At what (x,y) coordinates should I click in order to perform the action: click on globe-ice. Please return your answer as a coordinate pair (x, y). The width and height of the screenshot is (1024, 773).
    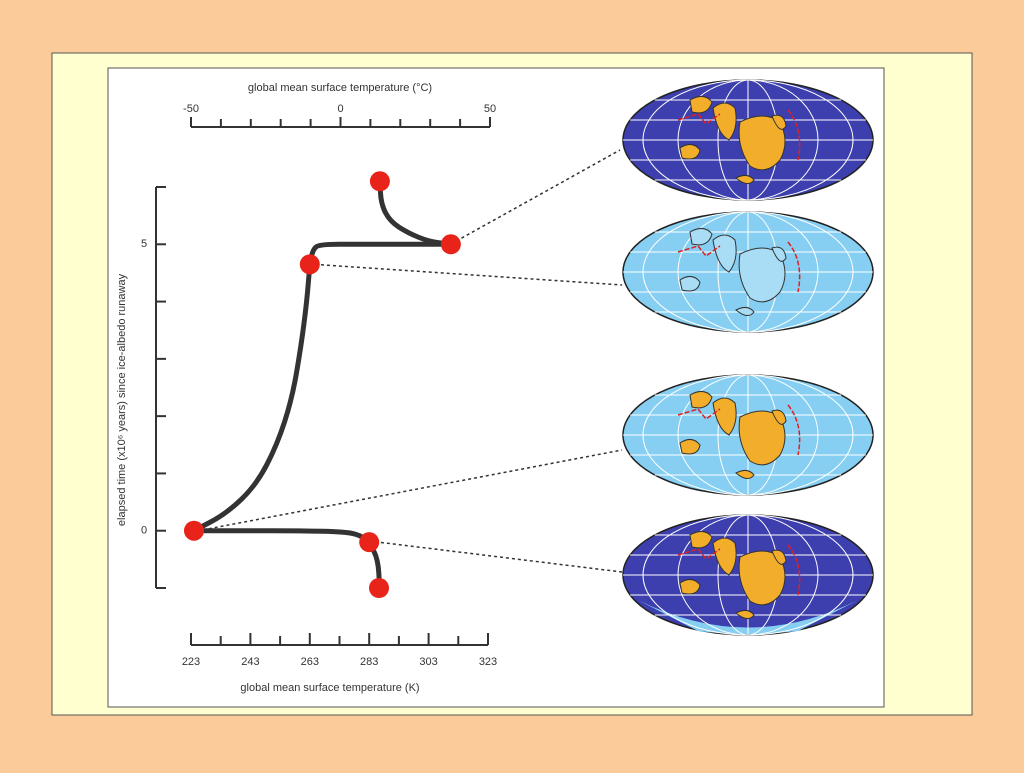
    Looking at the image, I should click on (748, 617).